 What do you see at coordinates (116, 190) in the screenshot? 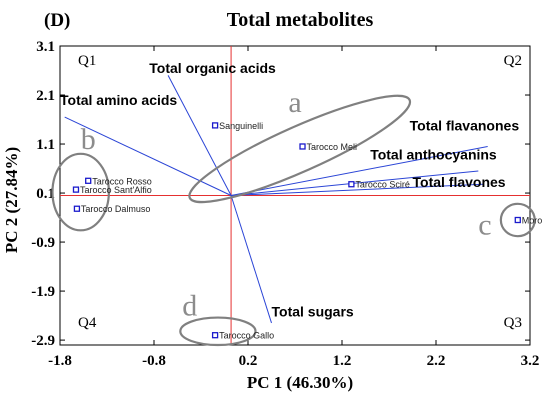
I see `point-label: Tarocco Sant'Alfio` at bounding box center [116, 190].